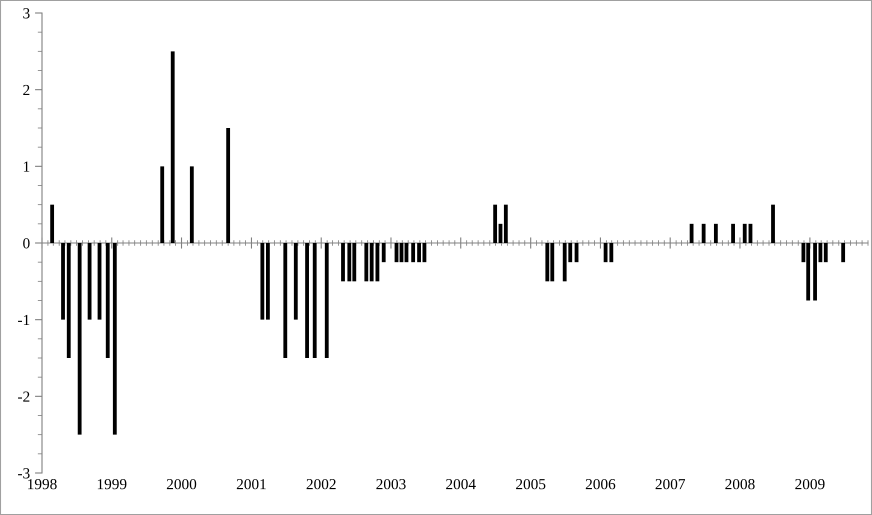 Image resolution: width=872 pixels, height=515 pixels. Describe the element at coordinates (181, 484) in the screenshot. I see `x-tick-label: 2000` at that location.